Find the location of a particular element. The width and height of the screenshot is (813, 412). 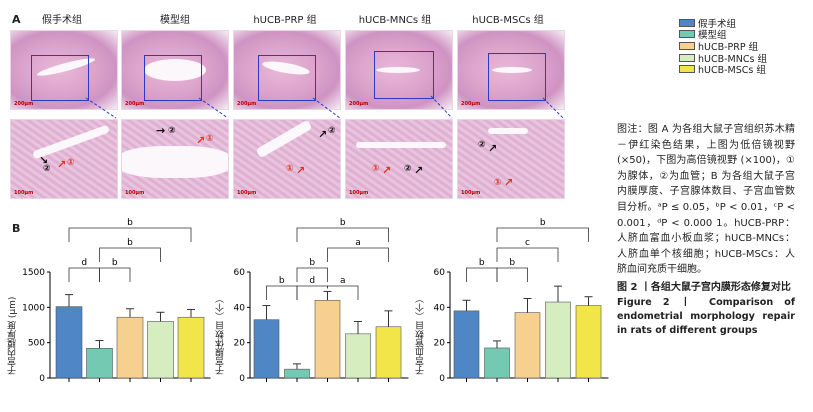

significance-label: c is located at coordinates (527, 243).